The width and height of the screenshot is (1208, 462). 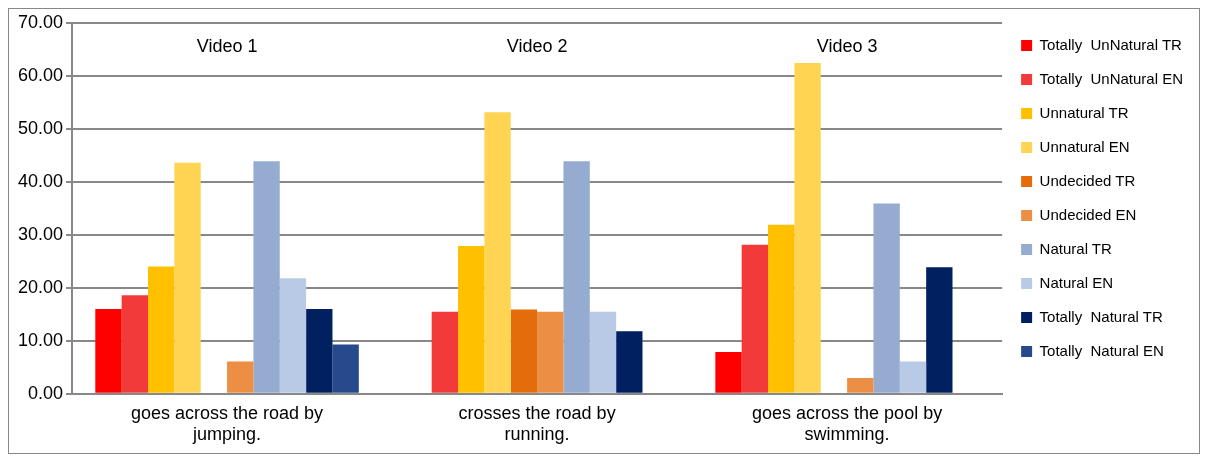 I want to click on y-tick-label: 30.00, so click(x=41, y=233).